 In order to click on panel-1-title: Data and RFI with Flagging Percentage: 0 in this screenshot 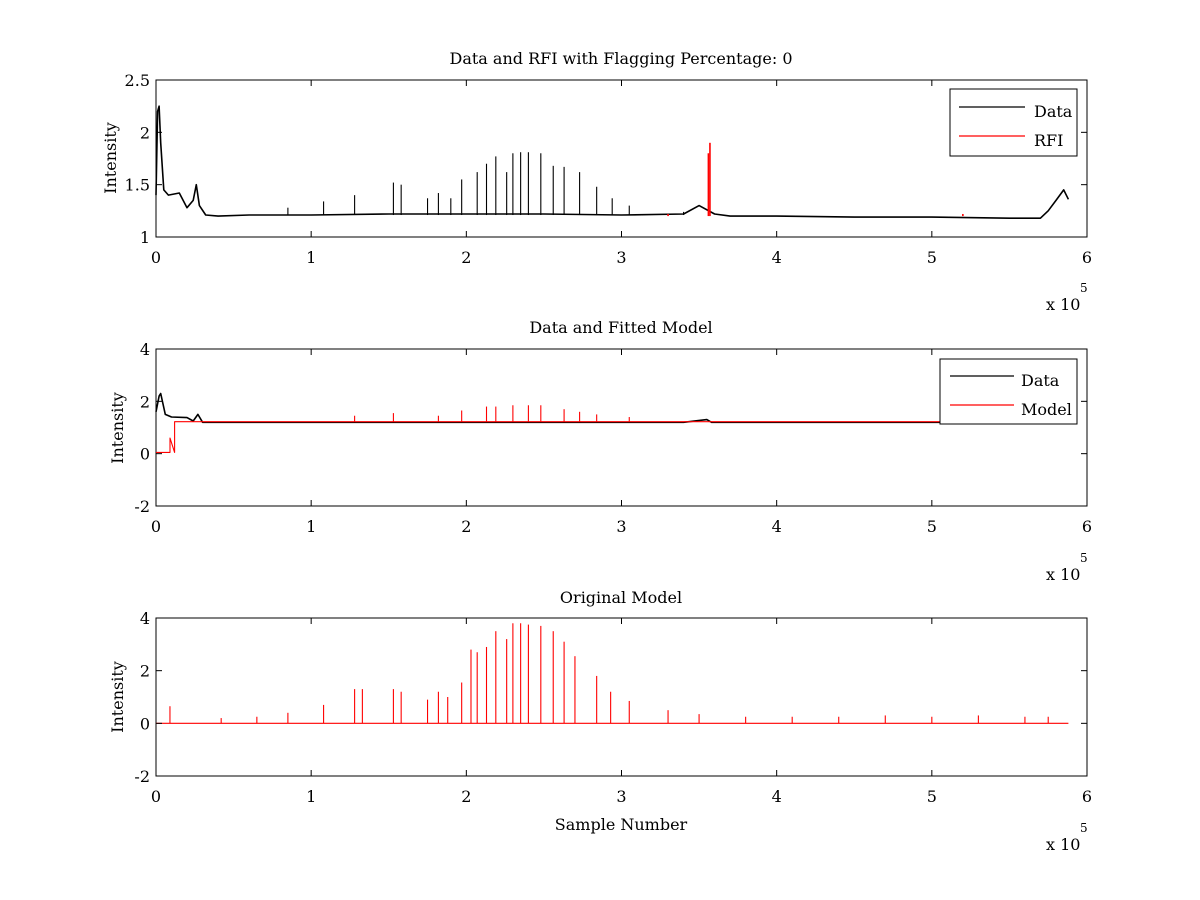, I will do `click(620, 58)`.